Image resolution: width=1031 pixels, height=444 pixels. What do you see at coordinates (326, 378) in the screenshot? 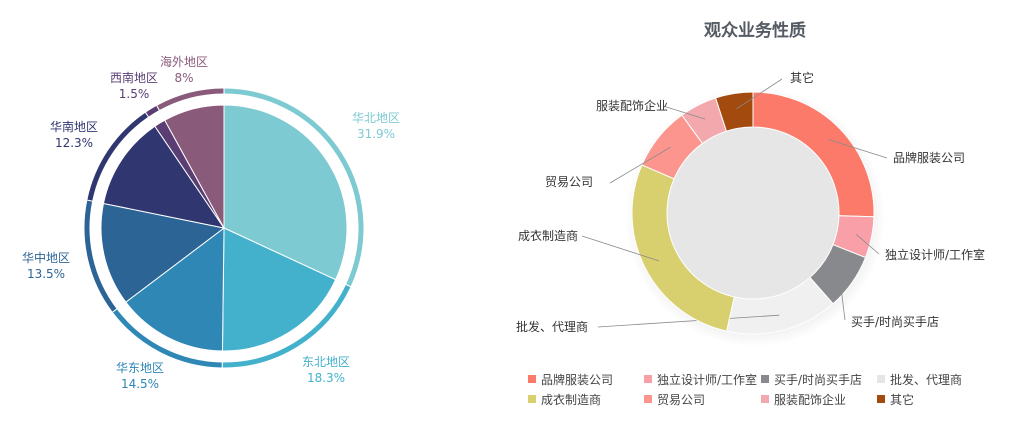
I see `region-value-label: 18.3%` at bounding box center [326, 378].